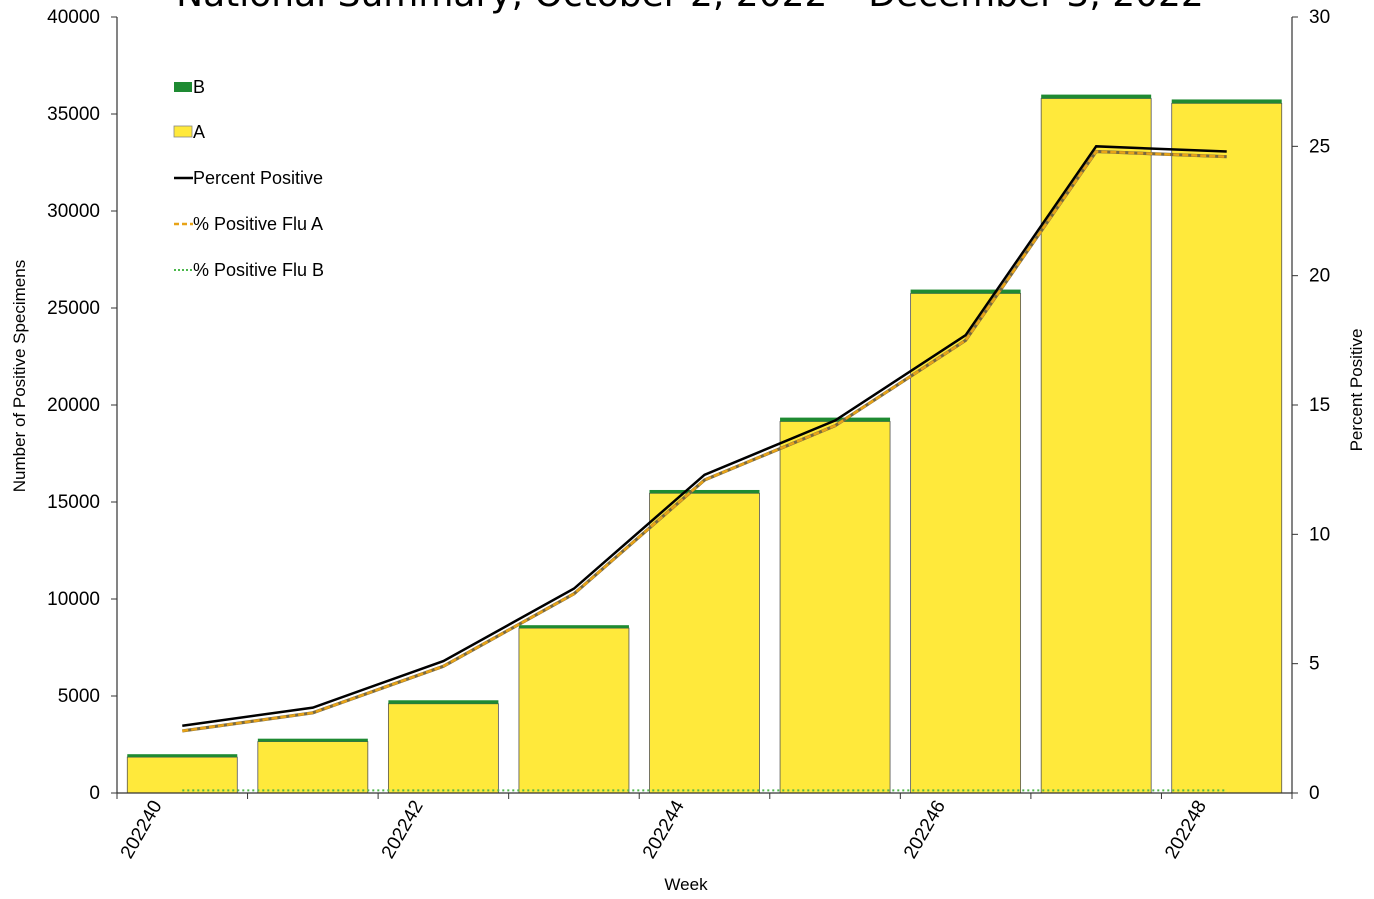  Describe the element at coordinates (73, 405) in the screenshot. I see `y-tick-label-20000: 20000` at that location.